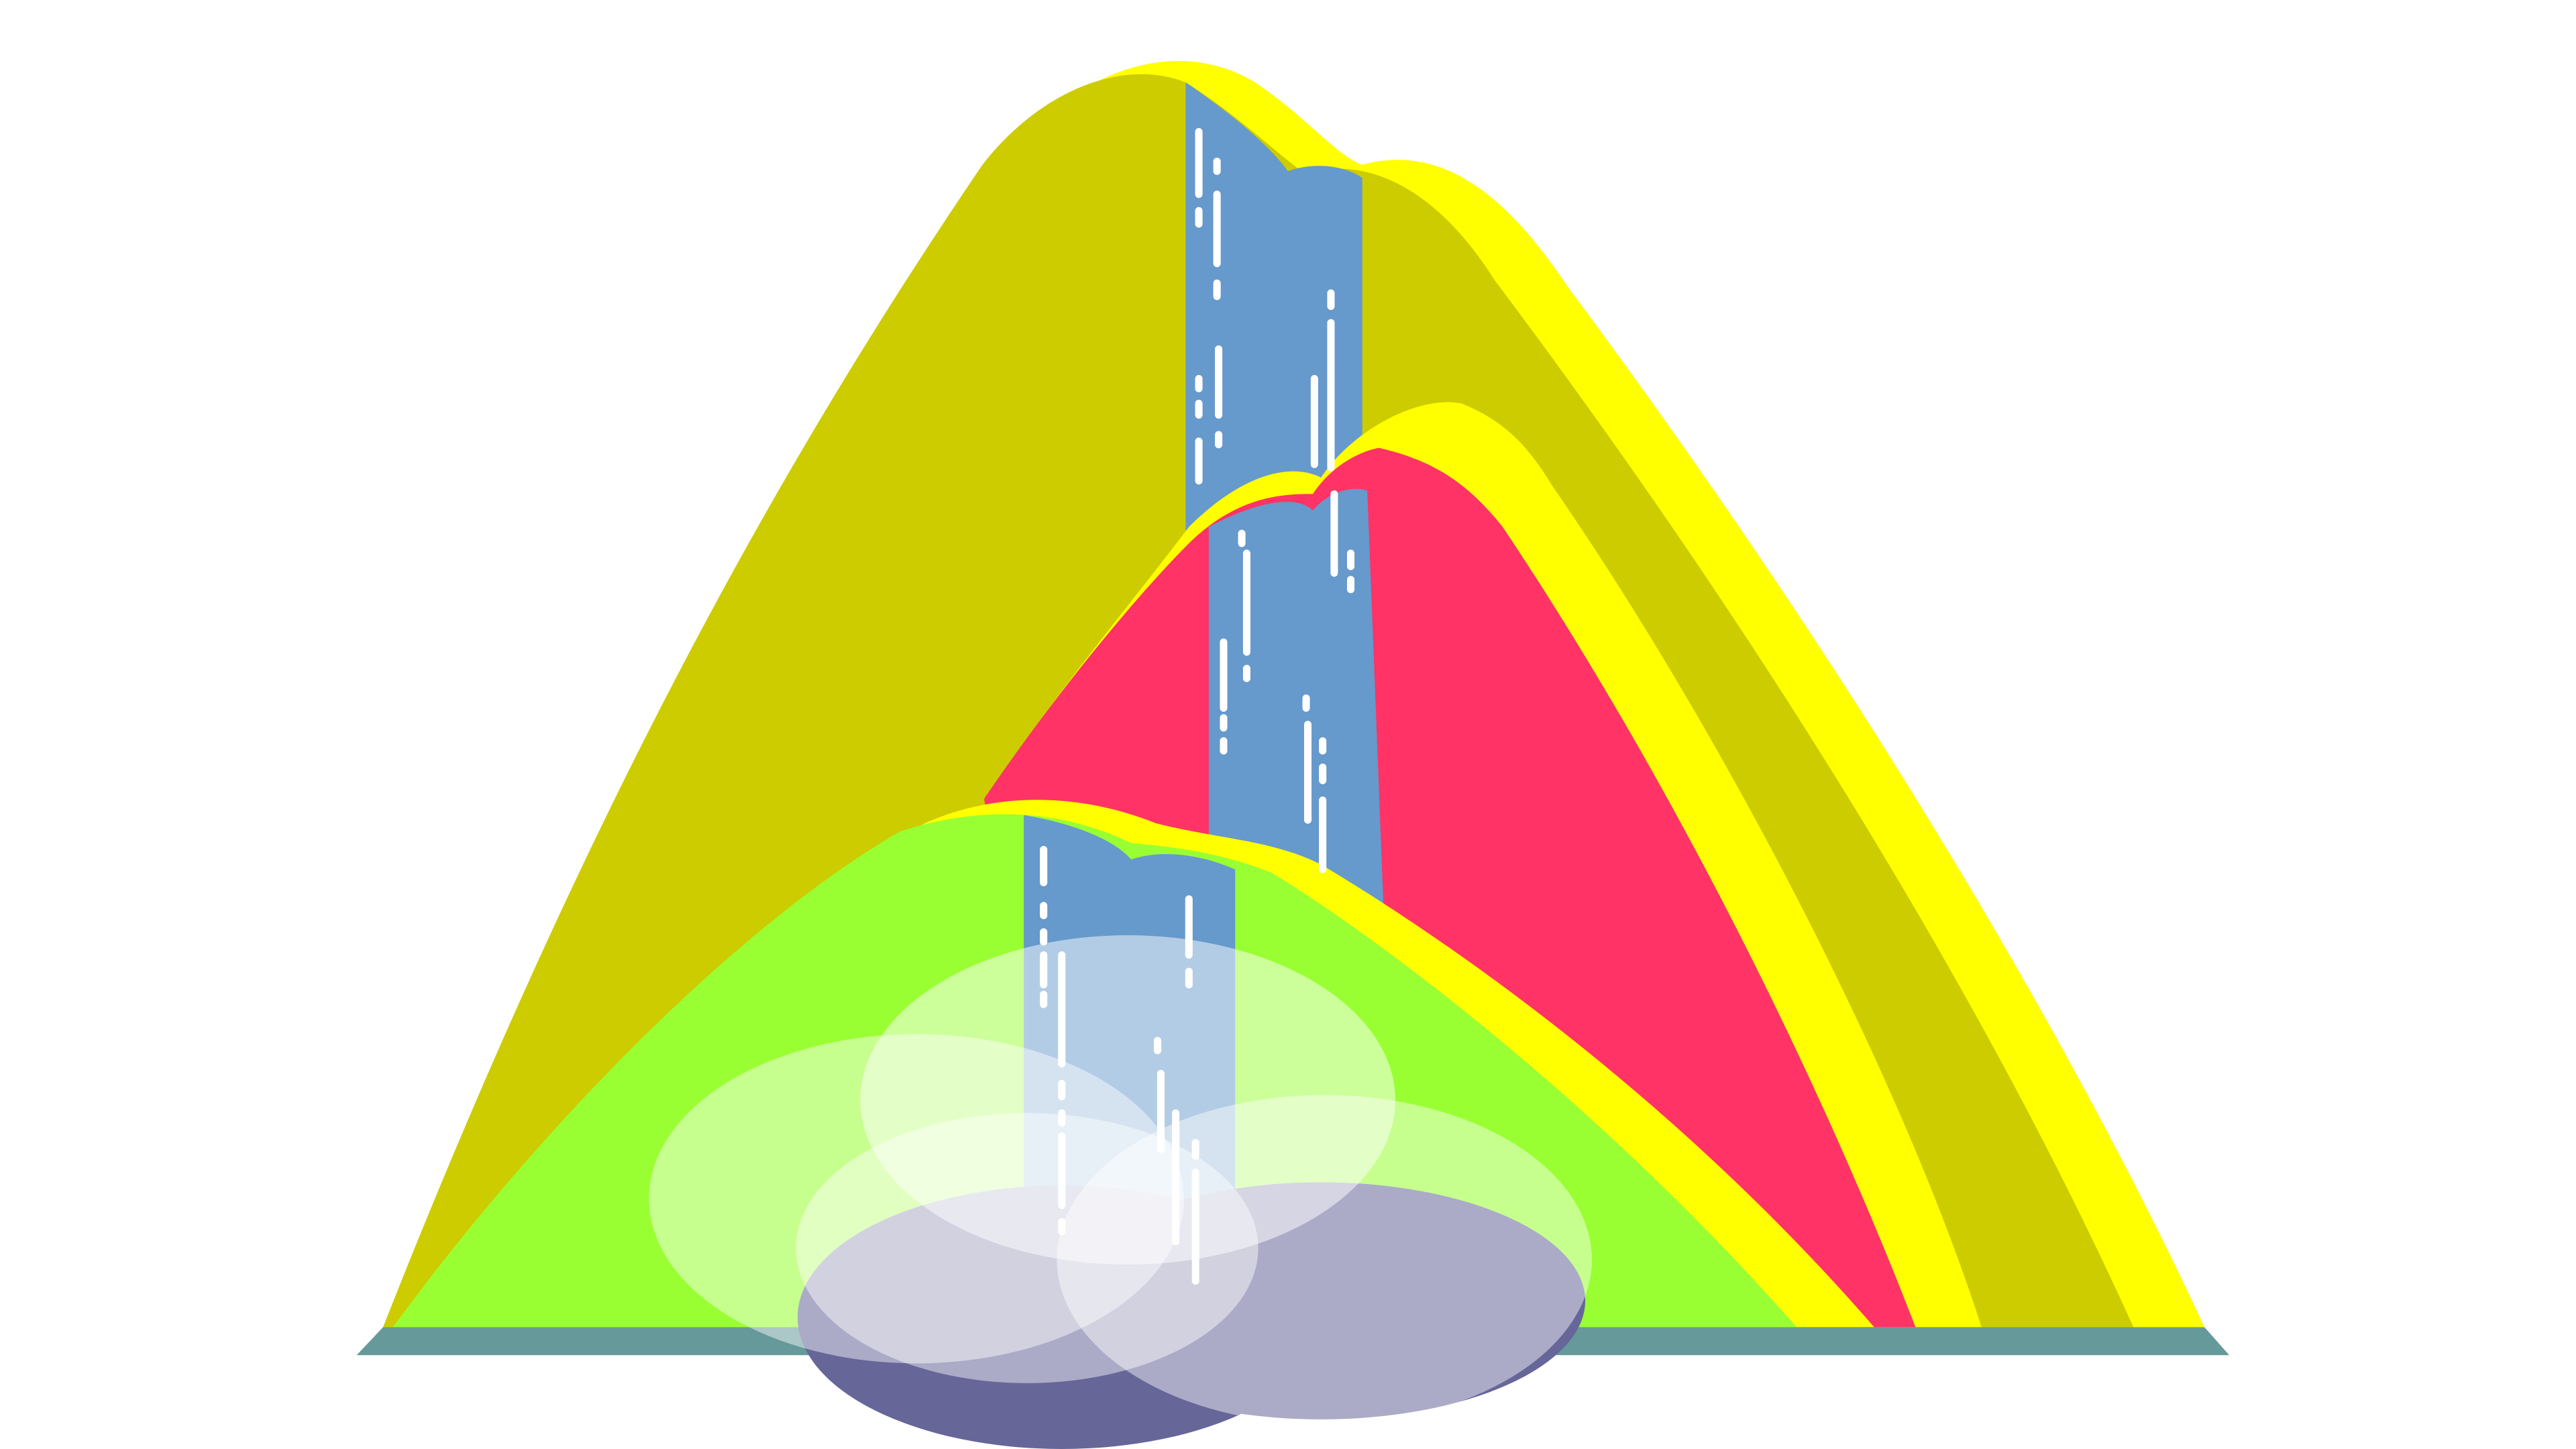 The image size is (2576, 1449). I want to click on mist-cloud-center, so click(1027, 1248).